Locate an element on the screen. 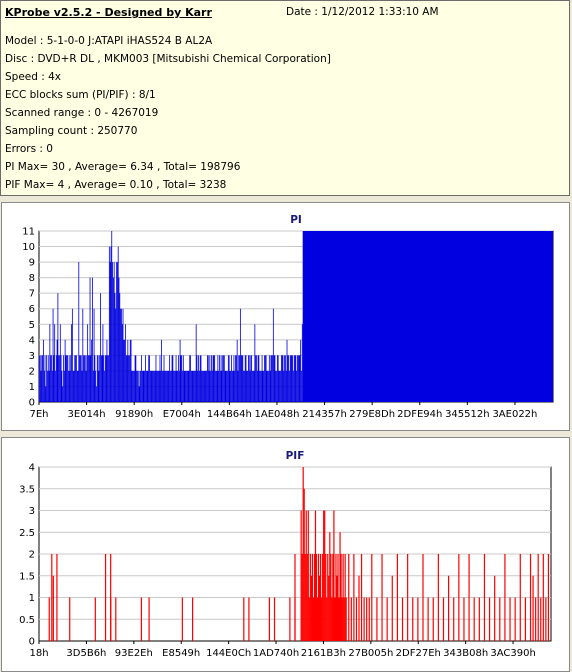 This screenshot has width=572, height=672. x-tick-label: 7Eh is located at coordinates (38, 414).